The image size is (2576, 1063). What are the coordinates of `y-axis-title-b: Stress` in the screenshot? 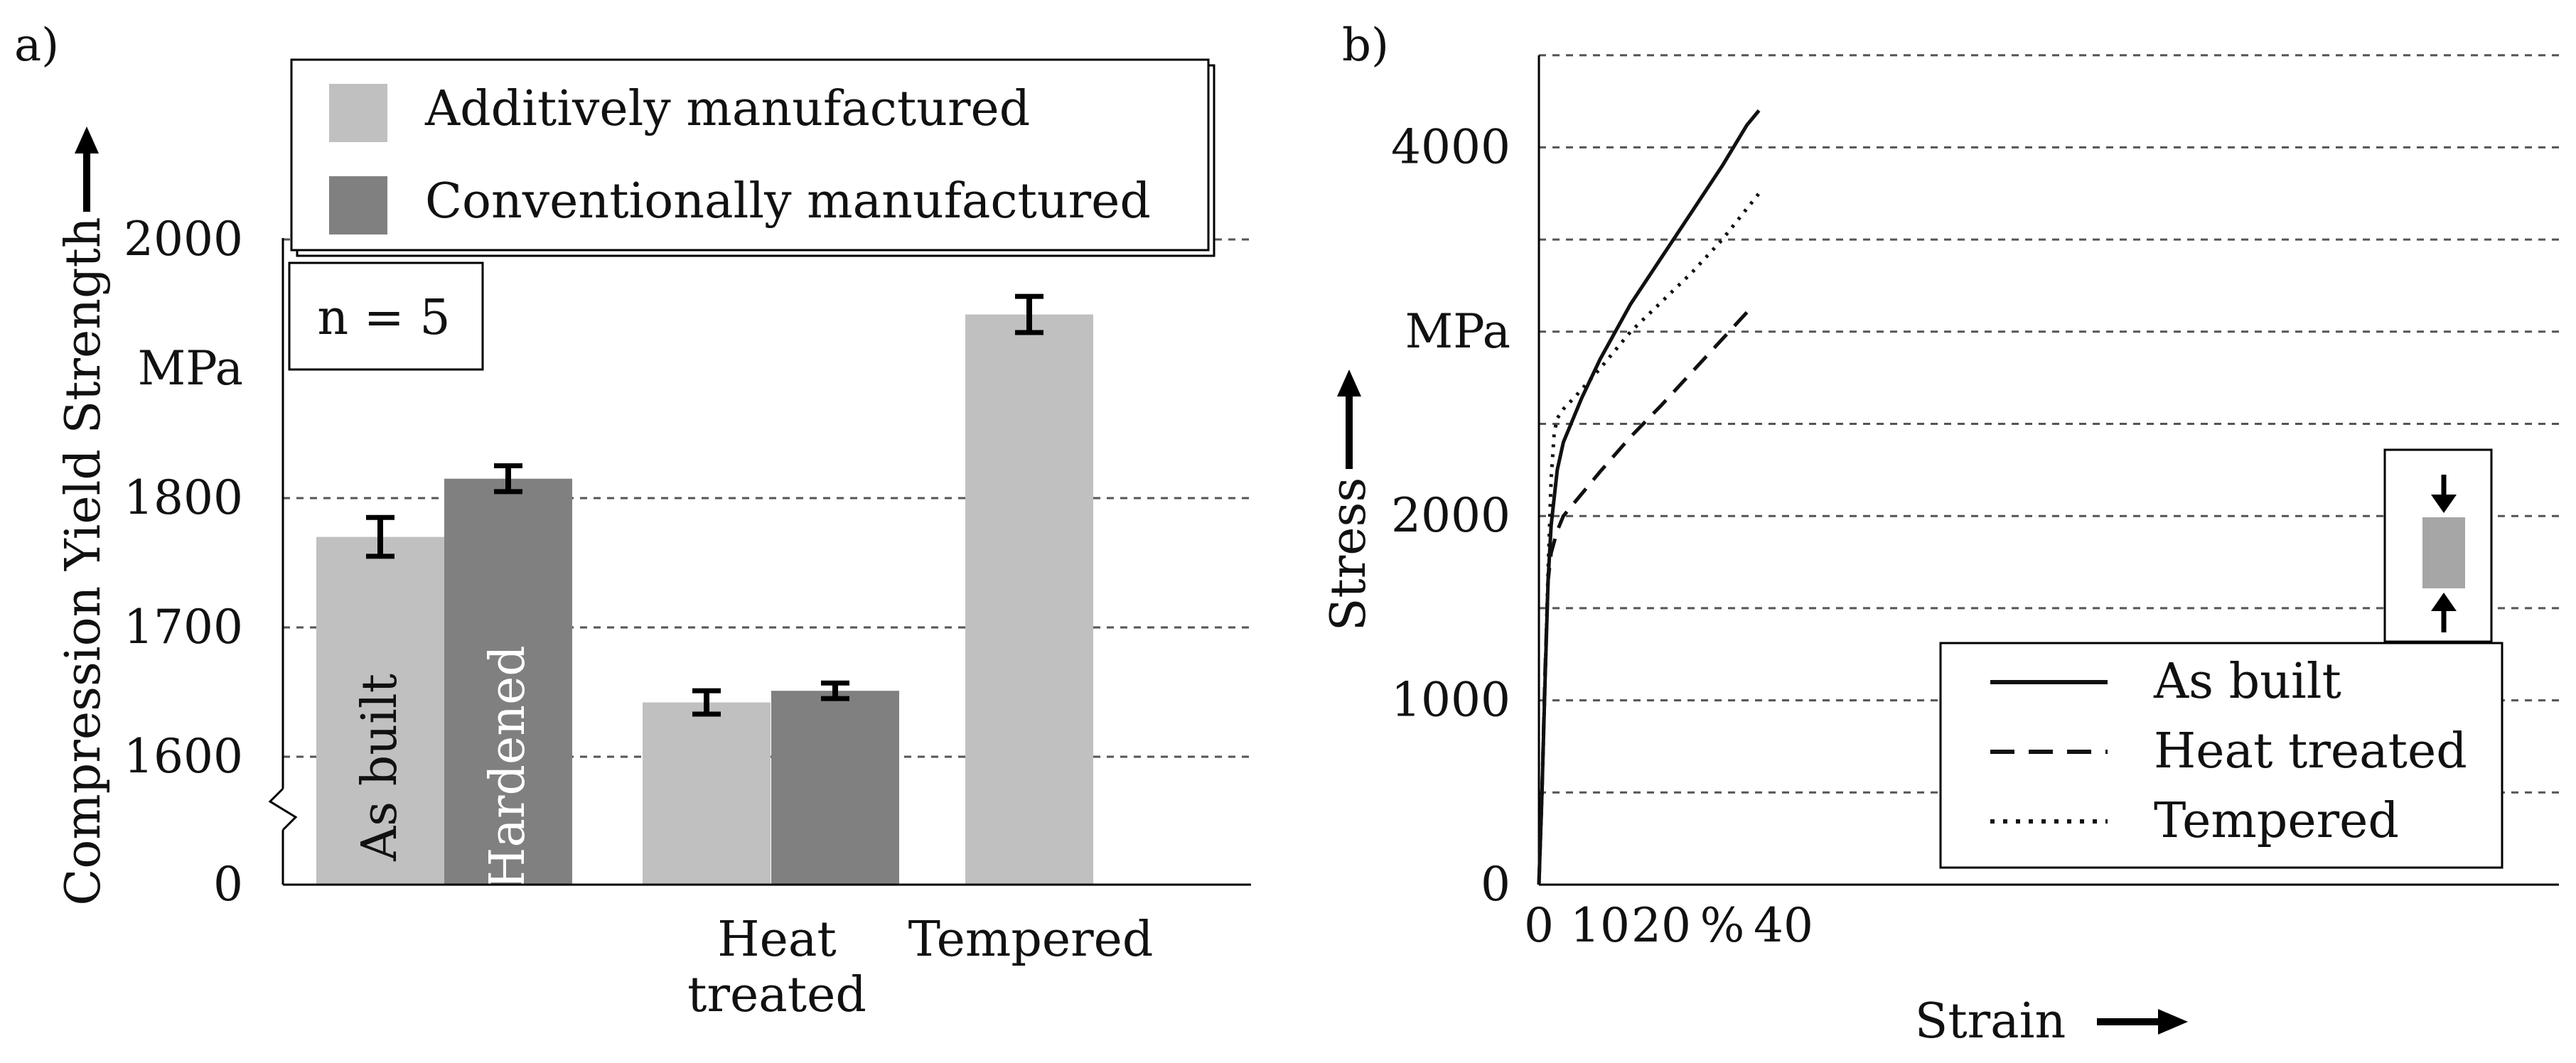 It's located at (1349, 554).